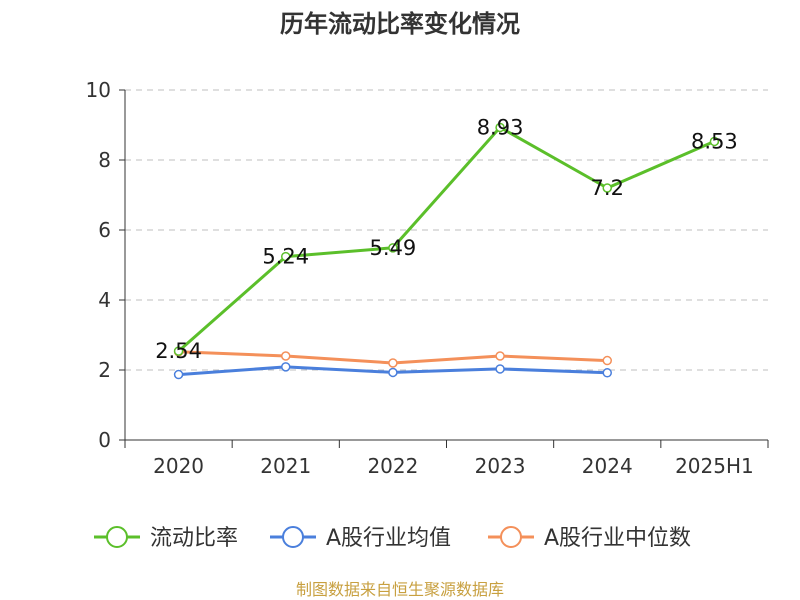  Describe the element at coordinates (393, 372) in the screenshot. I see `series-1-point-2022` at that location.